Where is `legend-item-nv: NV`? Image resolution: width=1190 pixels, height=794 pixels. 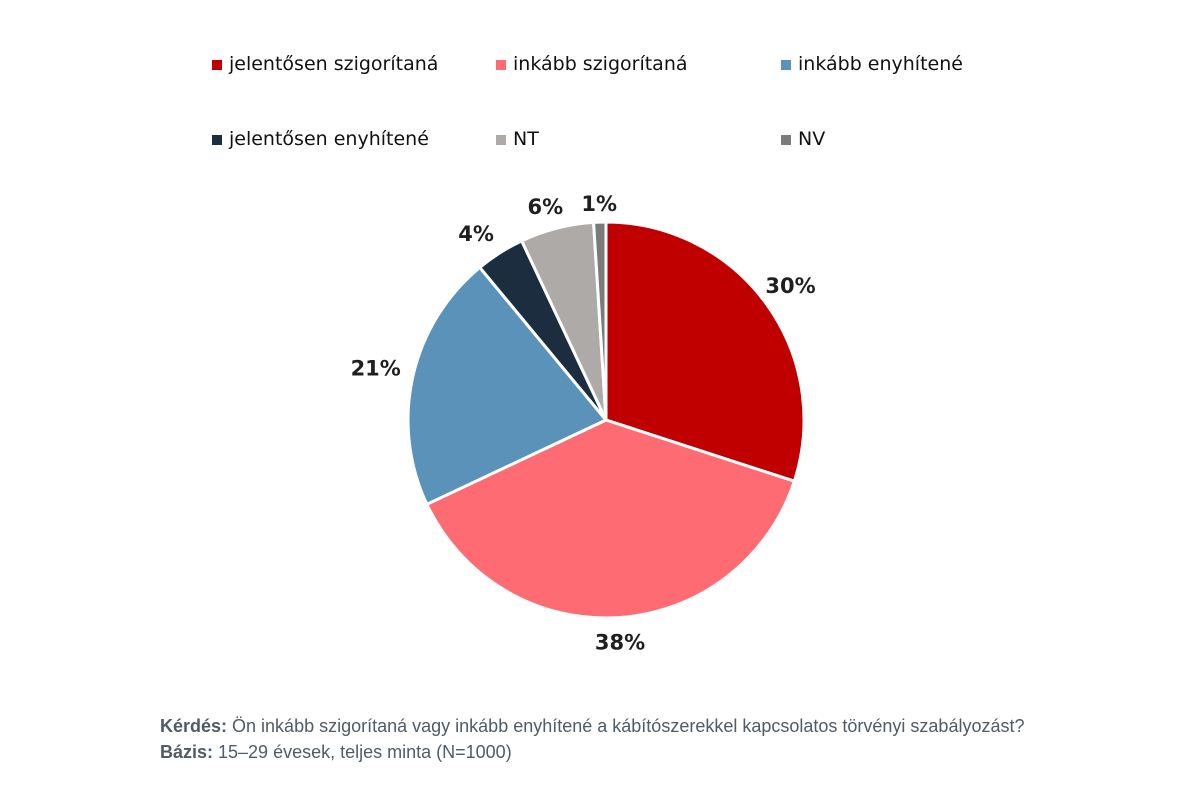 legend-item-nv: NV is located at coordinates (803, 139).